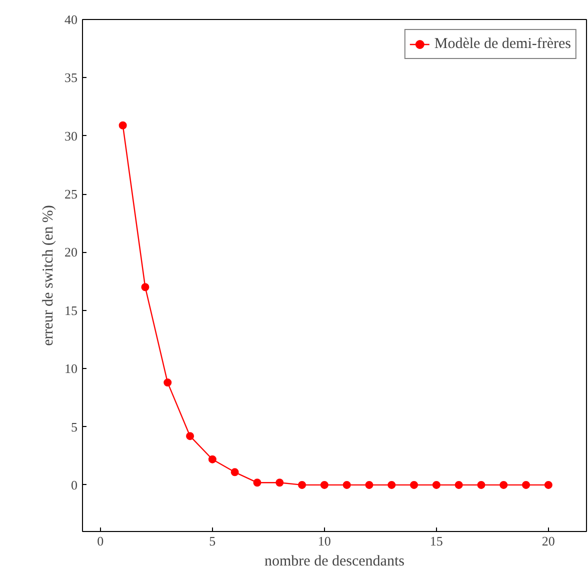 This screenshot has width=588, height=581. I want to click on y-tick-label: 25, so click(71, 194).